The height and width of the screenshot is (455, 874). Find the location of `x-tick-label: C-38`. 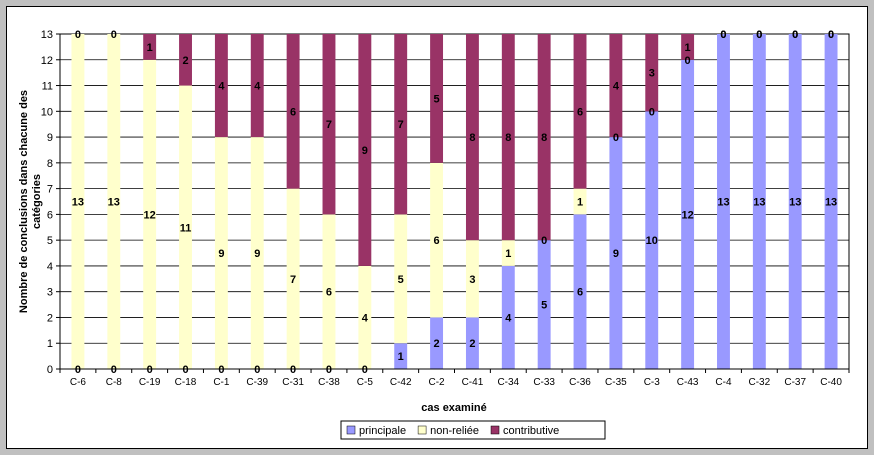

x-tick-label: C-38 is located at coordinates (329, 382).